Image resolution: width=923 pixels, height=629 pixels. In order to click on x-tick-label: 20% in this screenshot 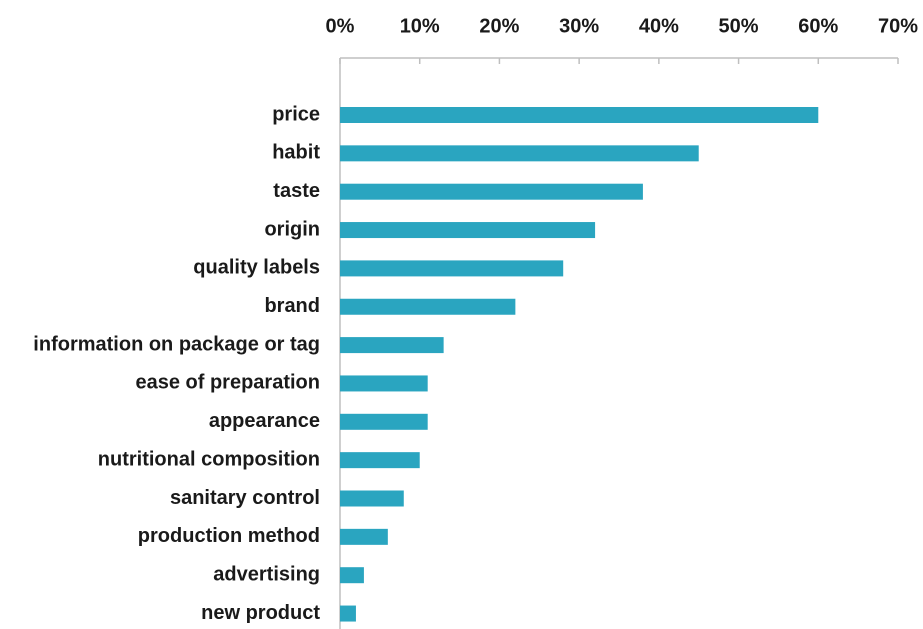, I will do `click(499, 26)`.